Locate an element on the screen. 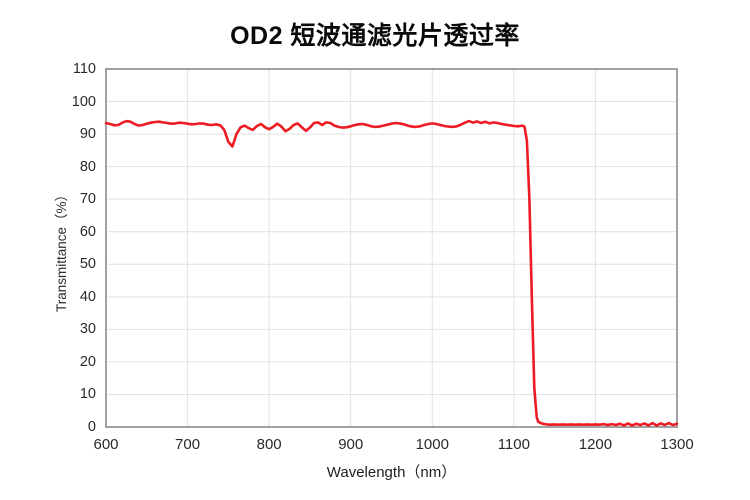 The width and height of the screenshot is (750, 500). x-tick-label: 1200 is located at coordinates (595, 444).